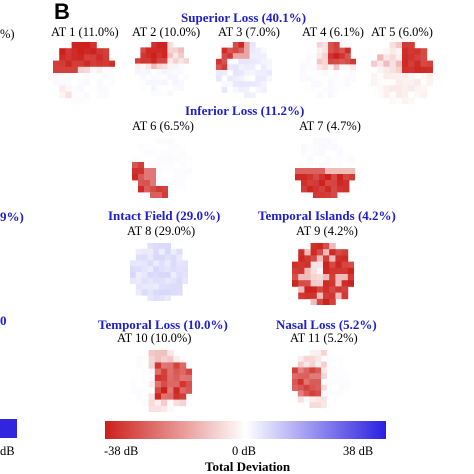  I want to click on left-partial-label-1: %), so click(7, 34).